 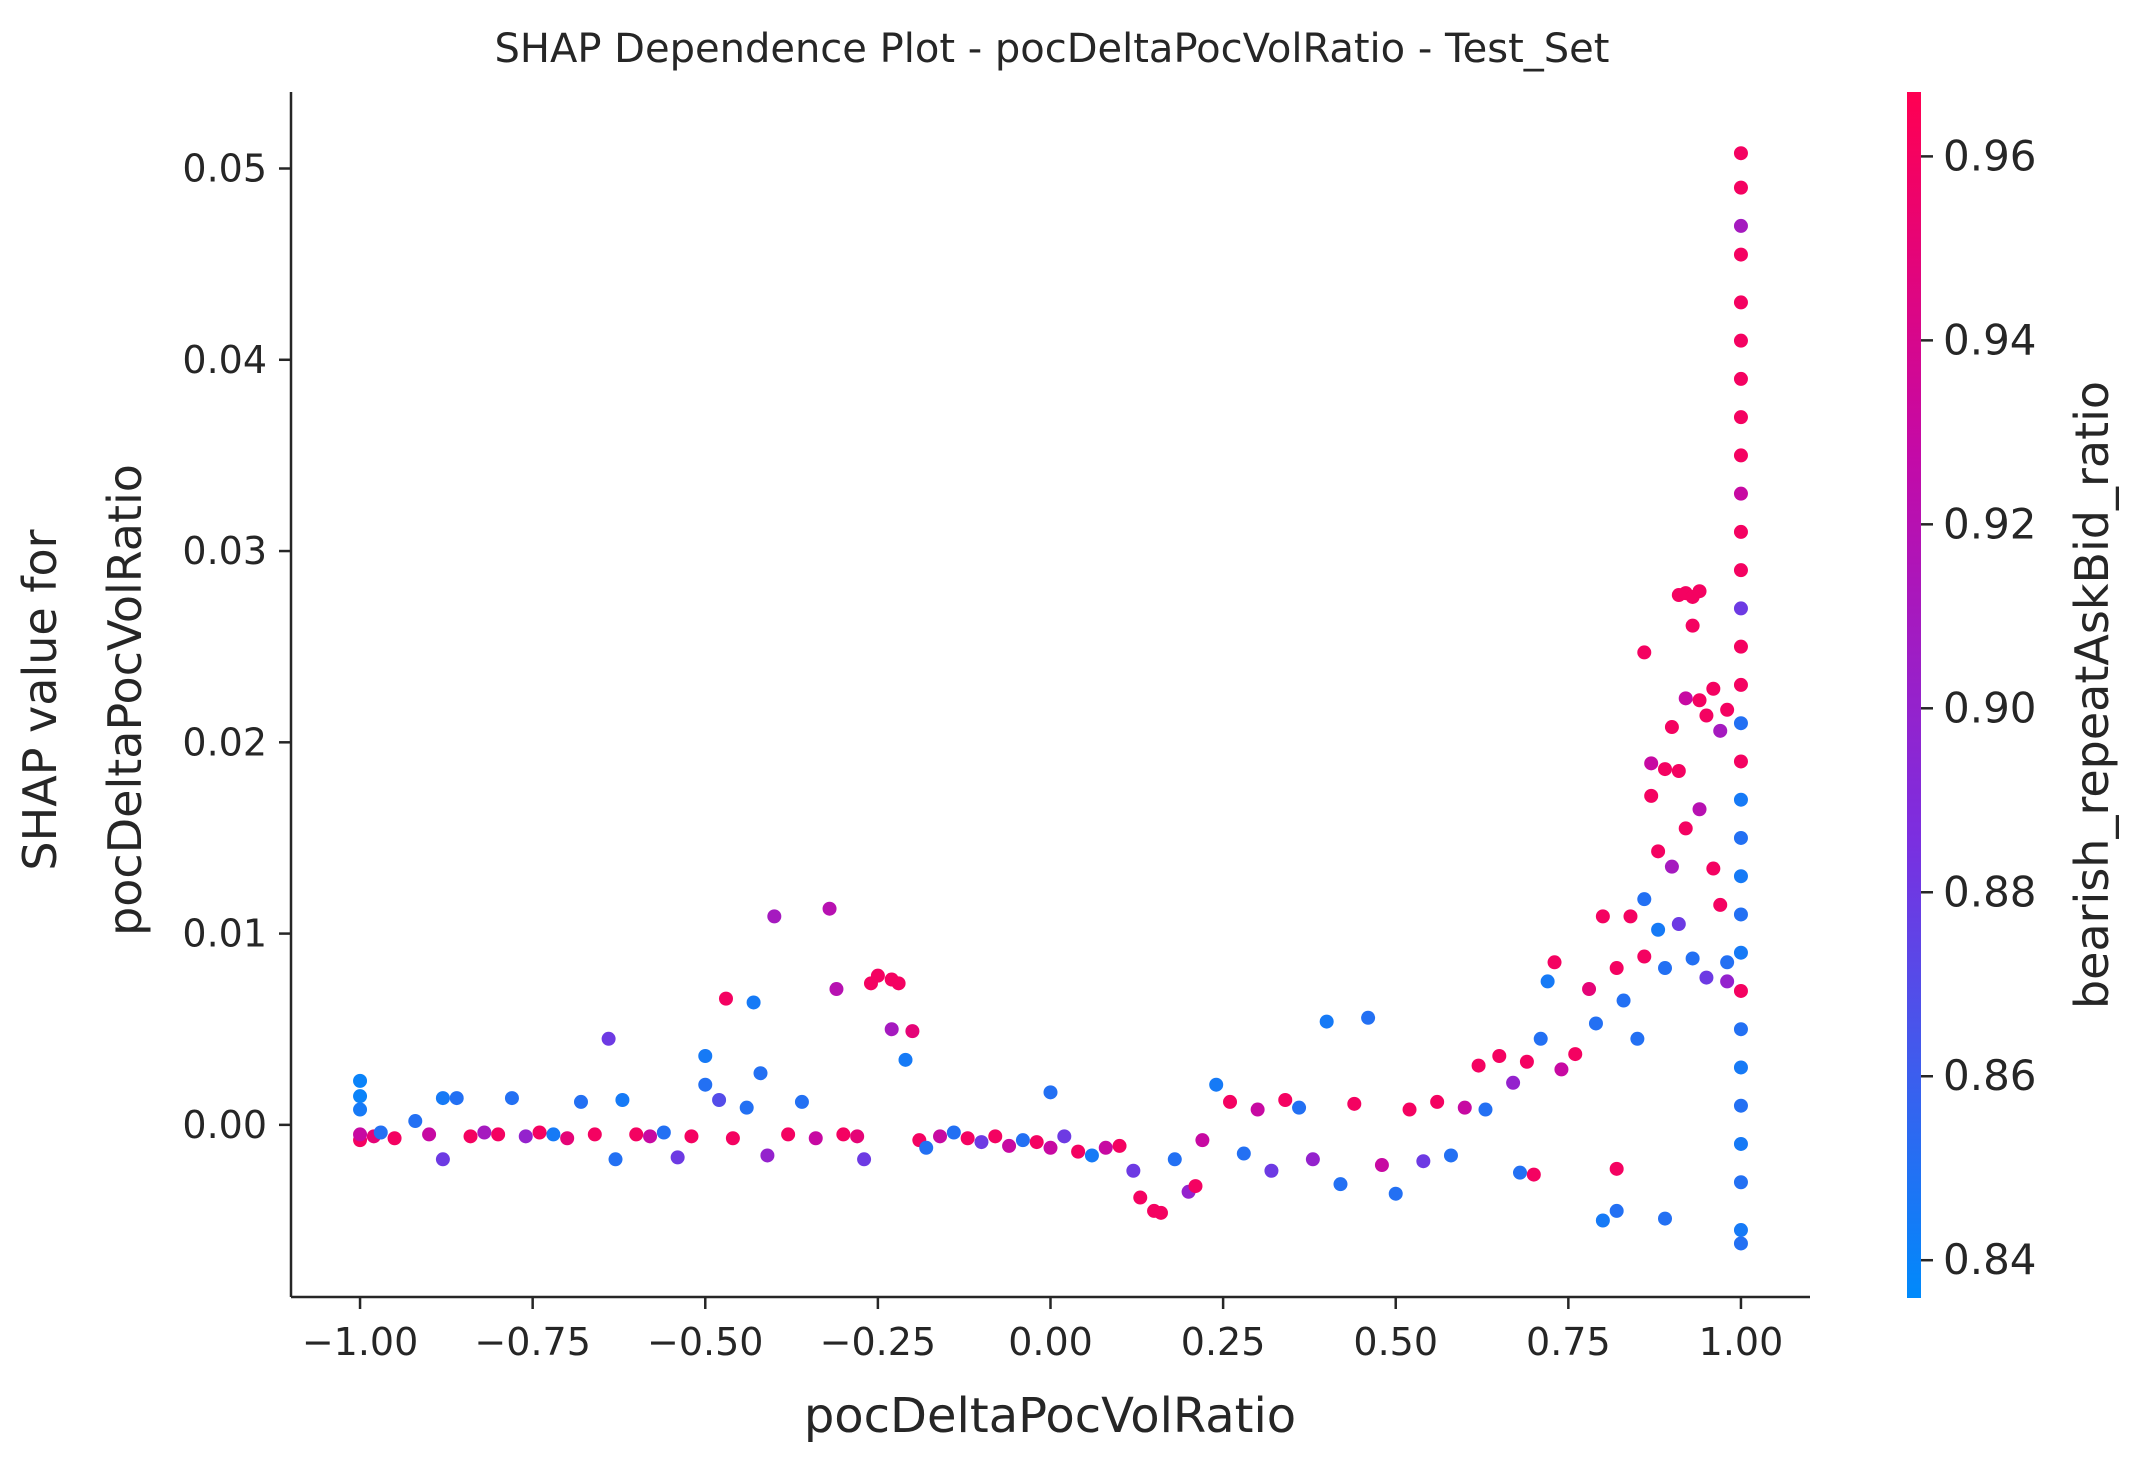 What do you see at coordinates (1050, 1342) in the screenshot?
I see `x-tick-label: 0.00` at bounding box center [1050, 1342].